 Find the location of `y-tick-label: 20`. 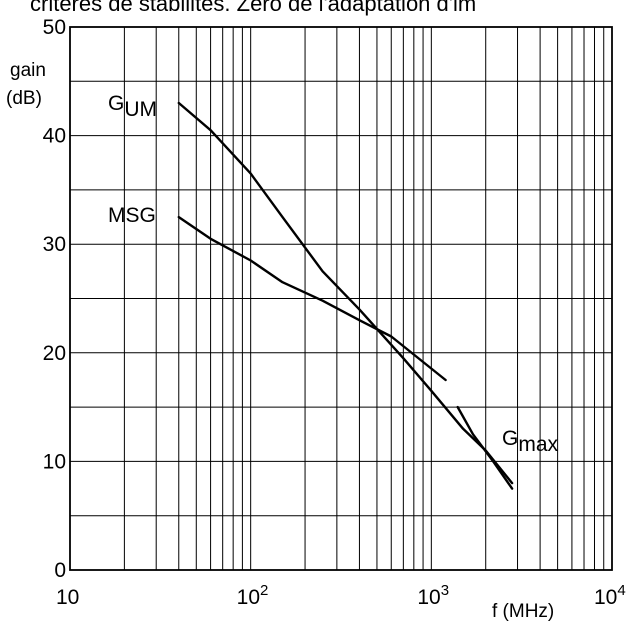

y-tick-label: 20 is located at coordinates (54, 353).